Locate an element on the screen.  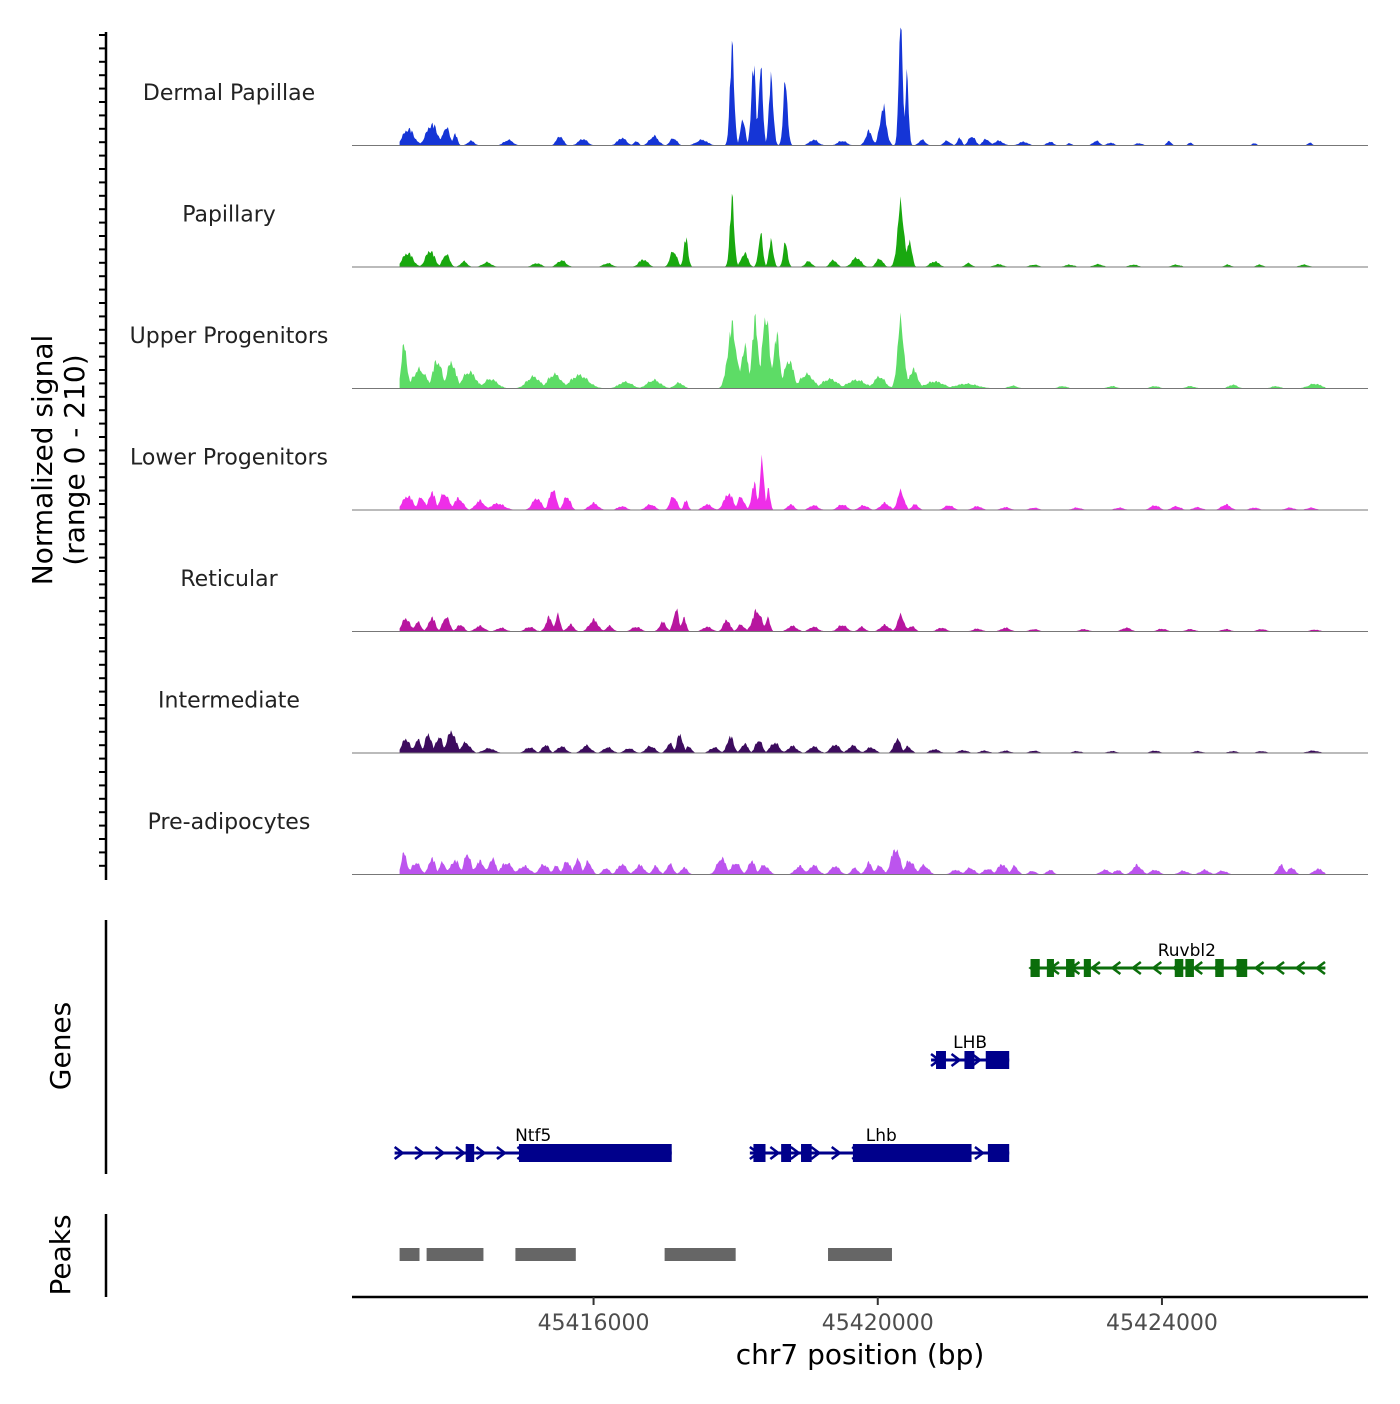
y-axis-label-line2: (range 0 - 210) is located at coordinates (74, 459).